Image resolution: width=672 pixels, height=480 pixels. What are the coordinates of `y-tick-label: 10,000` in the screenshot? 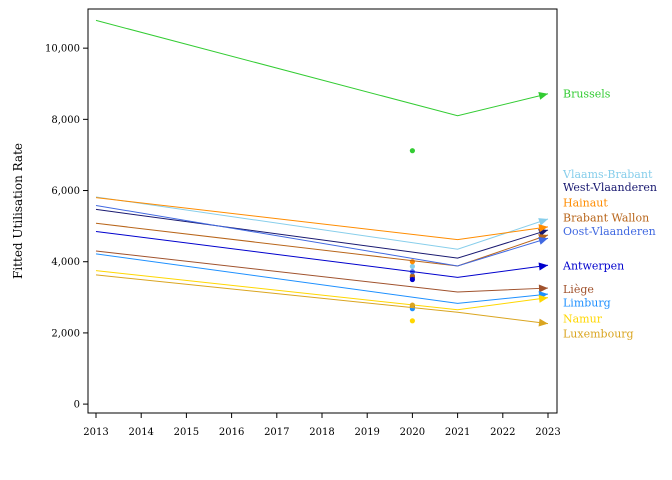 It's located at (62, 49).